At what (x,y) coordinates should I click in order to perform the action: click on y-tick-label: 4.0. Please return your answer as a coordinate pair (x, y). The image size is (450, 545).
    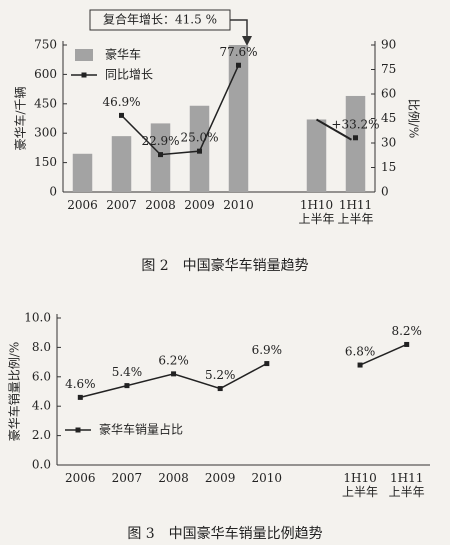
    Looking at the image, I should click on (41, 406).